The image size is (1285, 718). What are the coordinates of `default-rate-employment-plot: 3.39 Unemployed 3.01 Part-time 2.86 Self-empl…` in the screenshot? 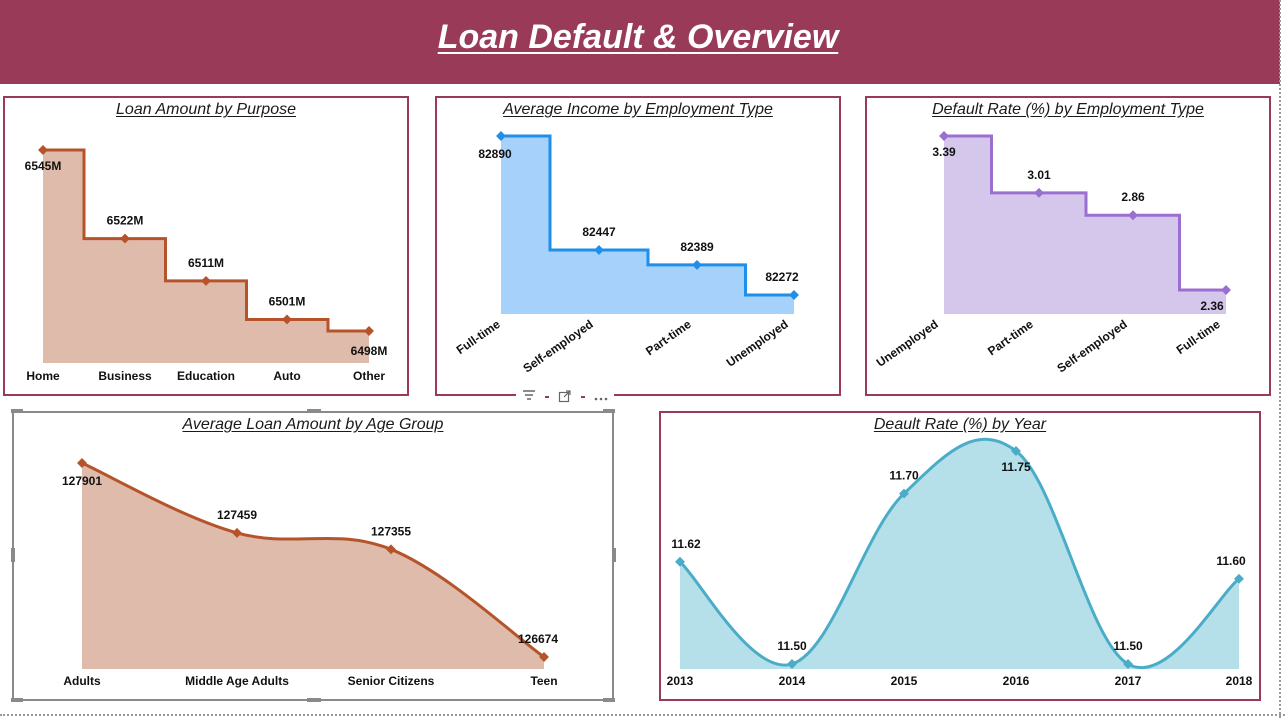 It's located at (1052, 253).